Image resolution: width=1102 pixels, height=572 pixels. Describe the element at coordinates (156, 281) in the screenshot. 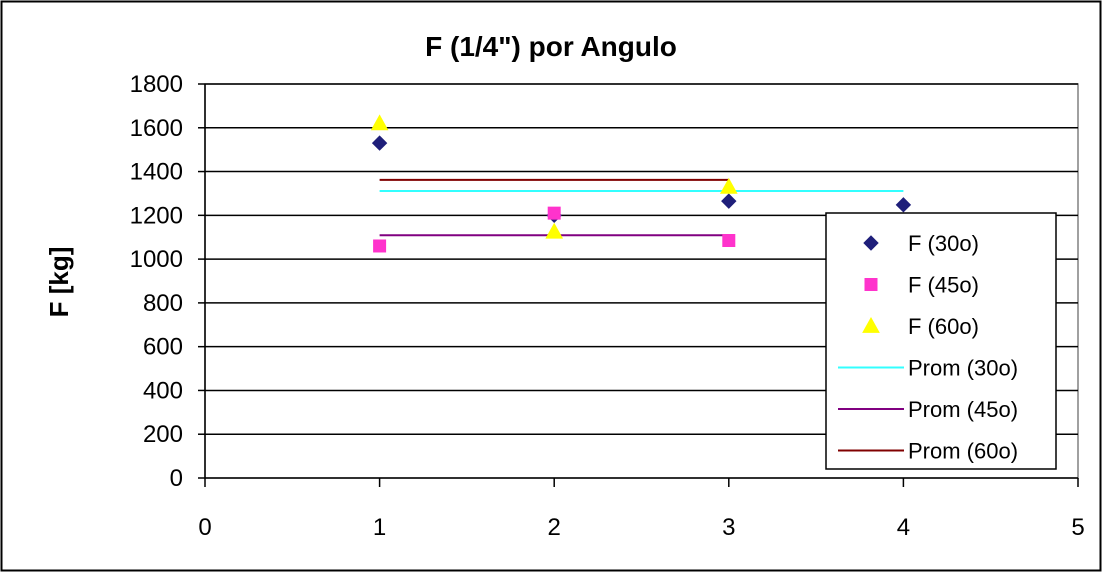

I see `y-tick-labels: 0 200 400 600 800 1000 1200 1400 1600 1800` at that location.